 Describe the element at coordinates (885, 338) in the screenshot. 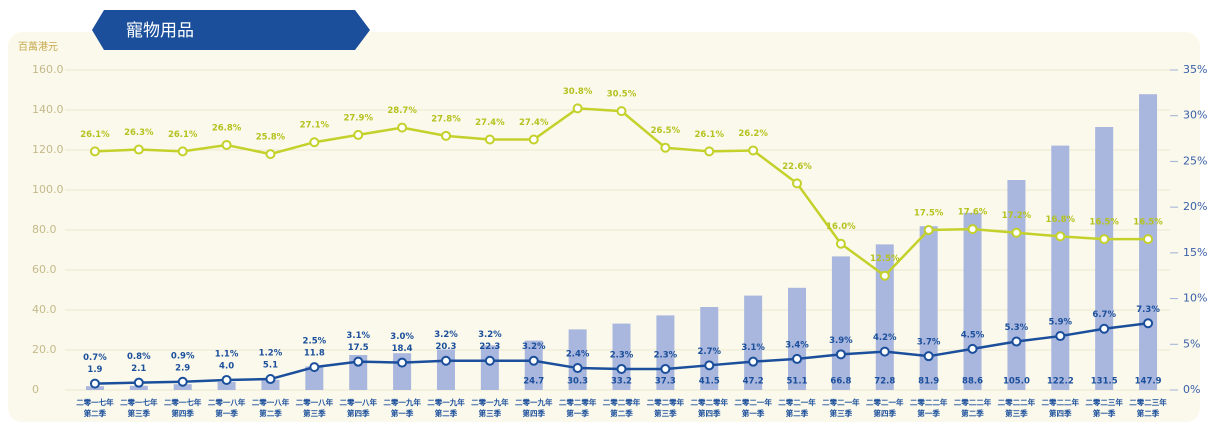

I see `line-value-label: 4.2%` at that location.